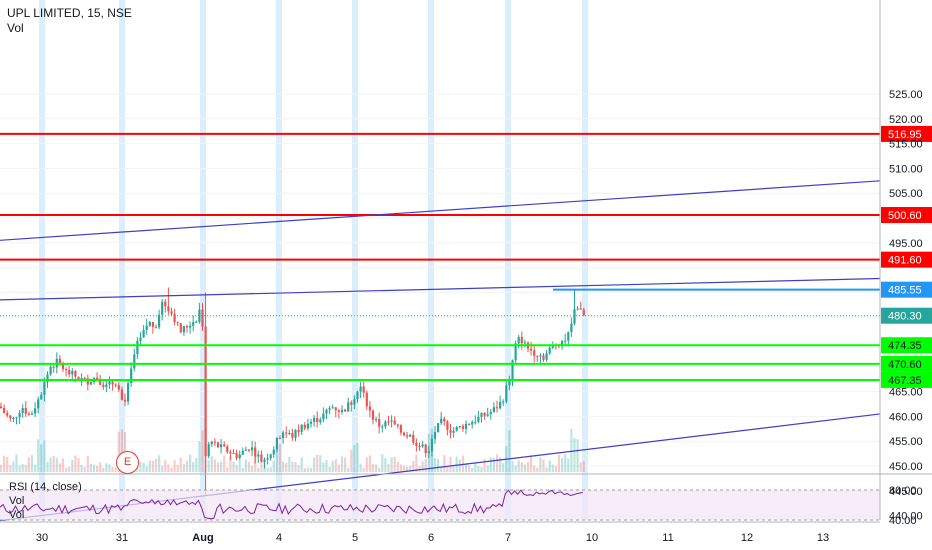 The image size is (932, 550). What do you see at coordinates (906, 95) in the screenshot?
I see `price-tick-17: 525.00` at bounding box center [906, 95].